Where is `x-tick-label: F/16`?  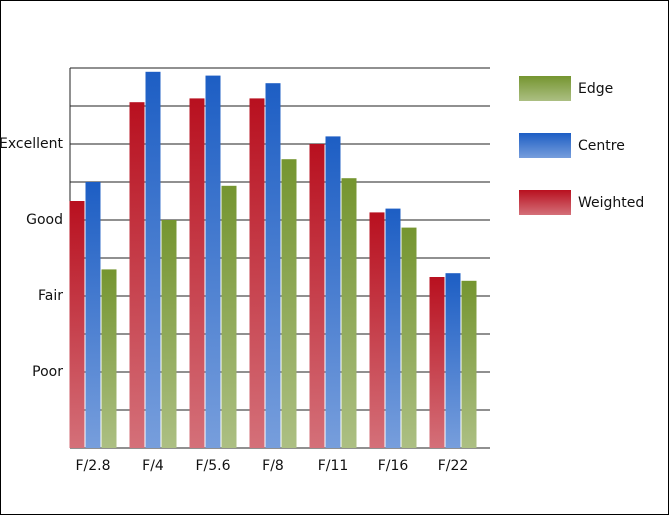 x-tick-label: F/16 is located at coordinates (393, 466).